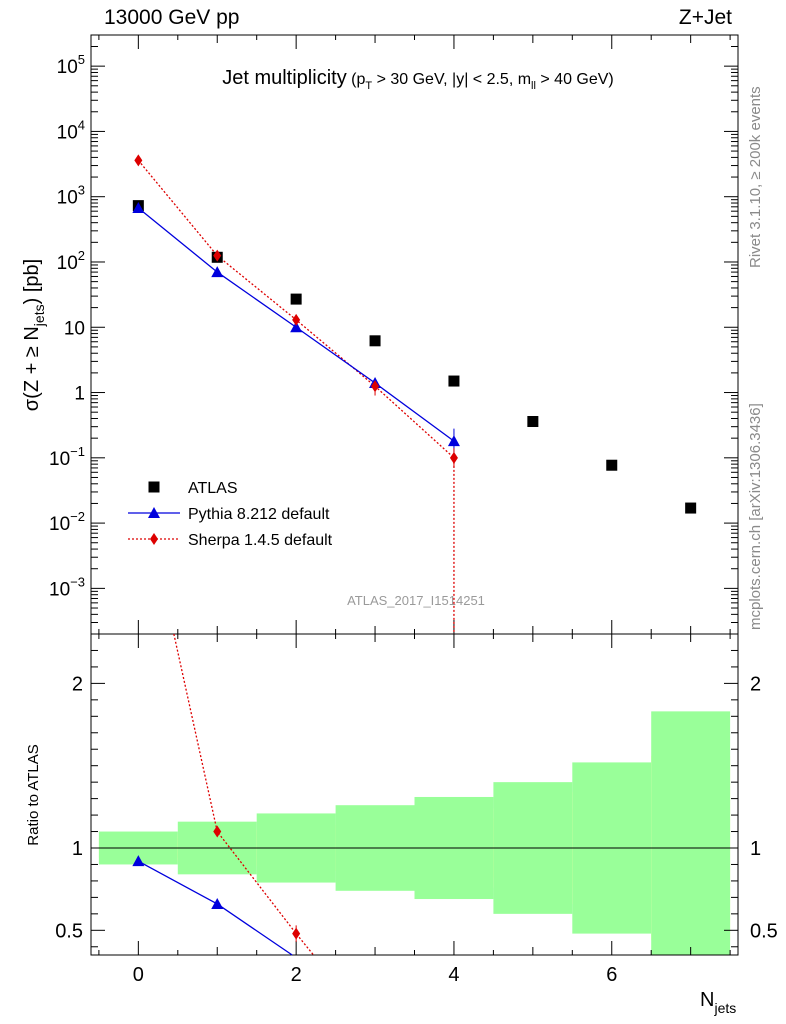 This screenshot has height=1024, width=786. Describe the element at coordinates (154, 487) in the screenshot. I see `legend-atlas-marker` at that location.